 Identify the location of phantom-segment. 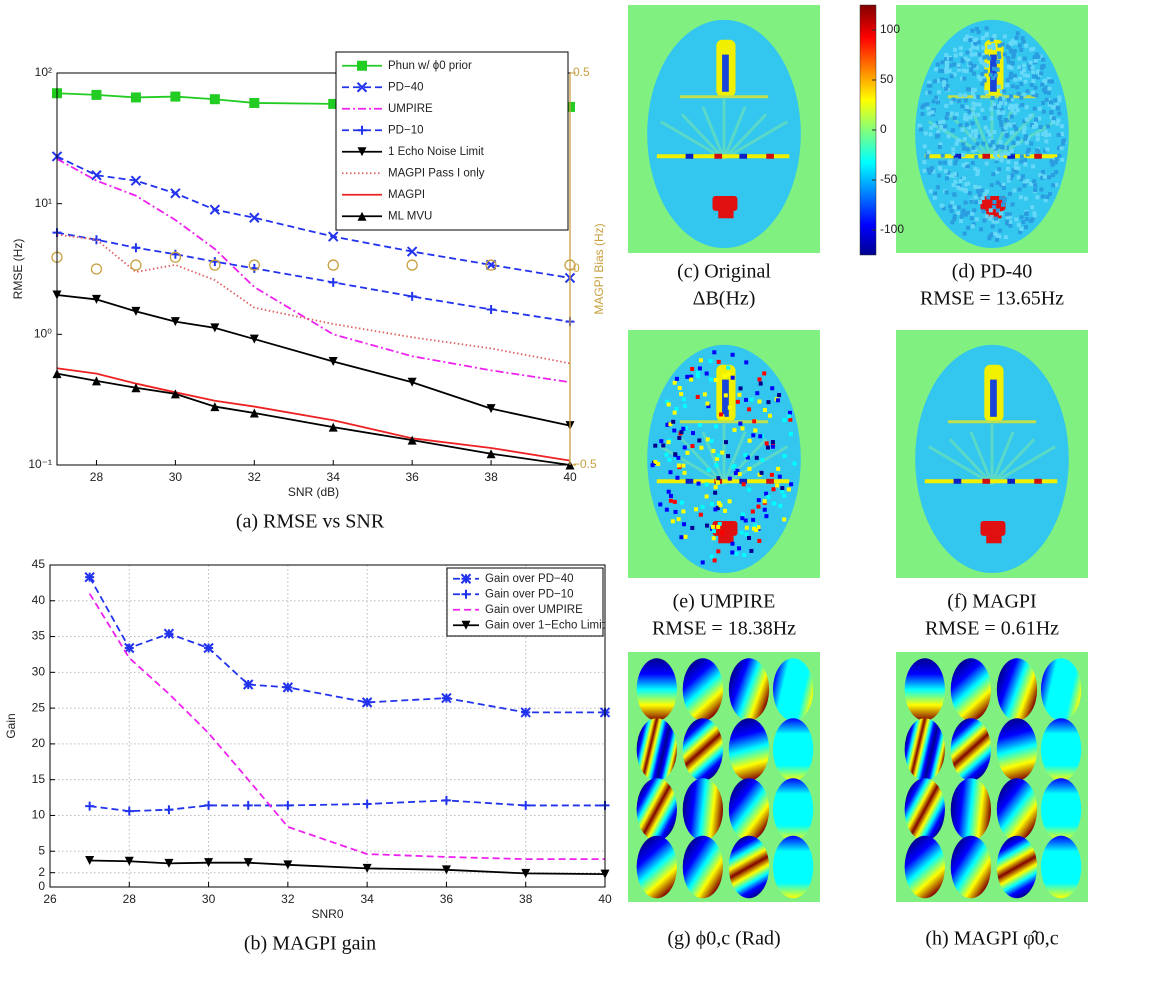
(743, 481).